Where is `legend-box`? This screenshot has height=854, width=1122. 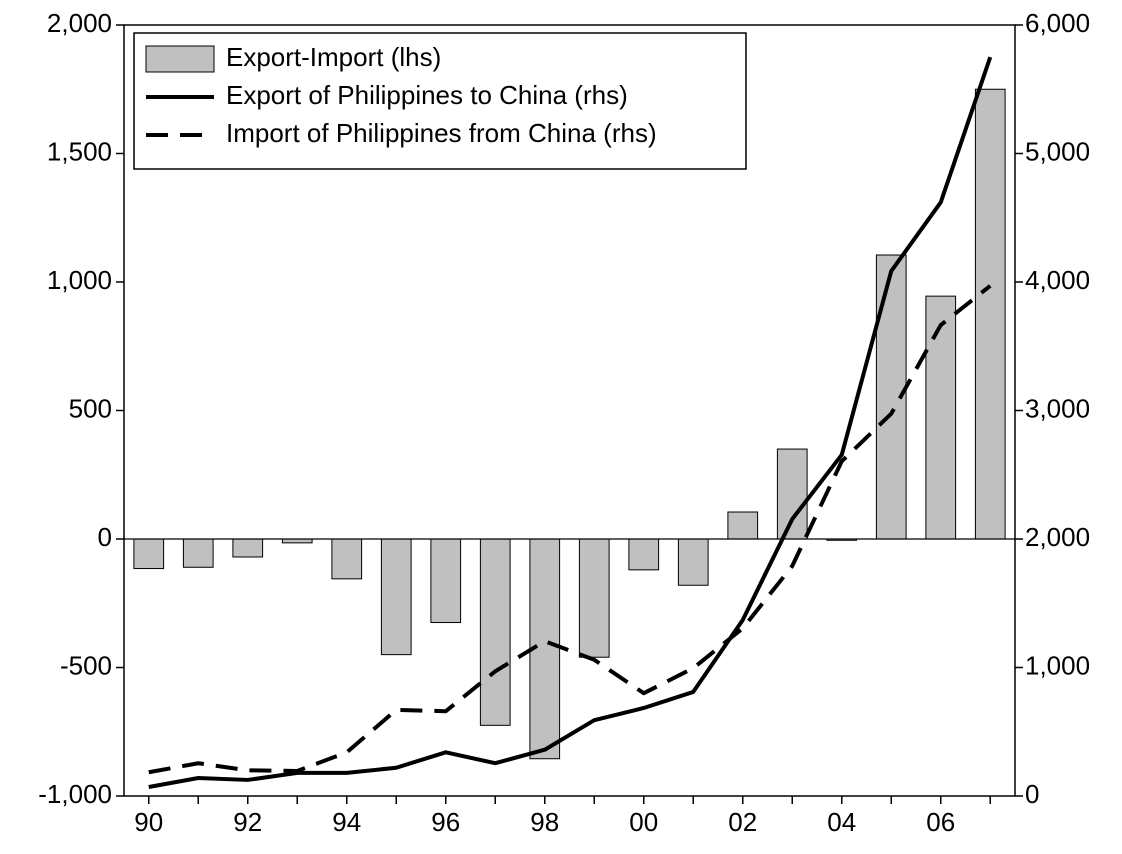 legend-box is located at coordinates (440, 101).